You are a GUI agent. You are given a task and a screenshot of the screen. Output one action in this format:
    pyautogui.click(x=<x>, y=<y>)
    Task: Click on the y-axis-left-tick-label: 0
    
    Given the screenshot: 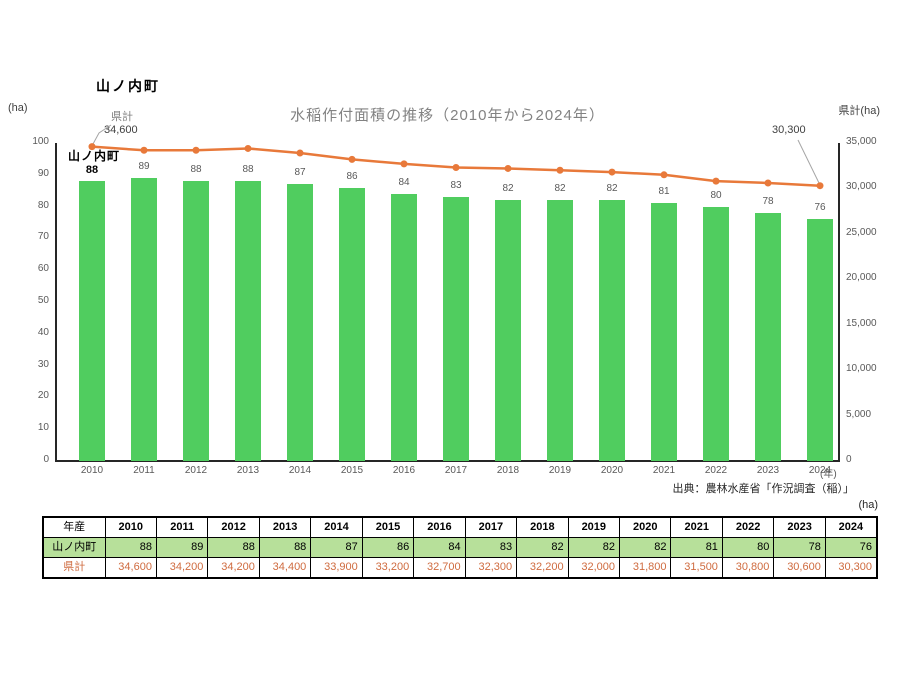 What is the action you would take?
    pyautogui.click(x=46, y=459)
    